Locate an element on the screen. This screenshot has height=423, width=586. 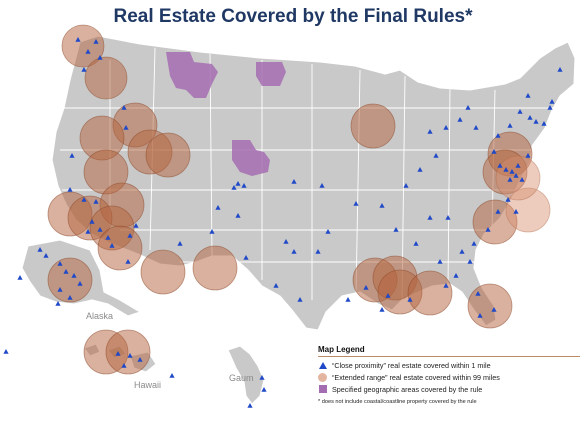
map-title: Real Estate Covered by the Final Rules* is located at coordinates (293, 16).